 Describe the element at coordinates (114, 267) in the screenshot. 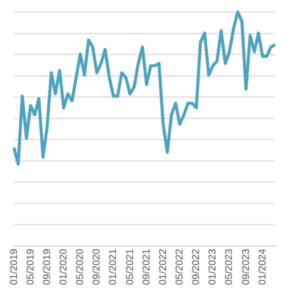

I see `x-tick-label: 01/2021` at that location.